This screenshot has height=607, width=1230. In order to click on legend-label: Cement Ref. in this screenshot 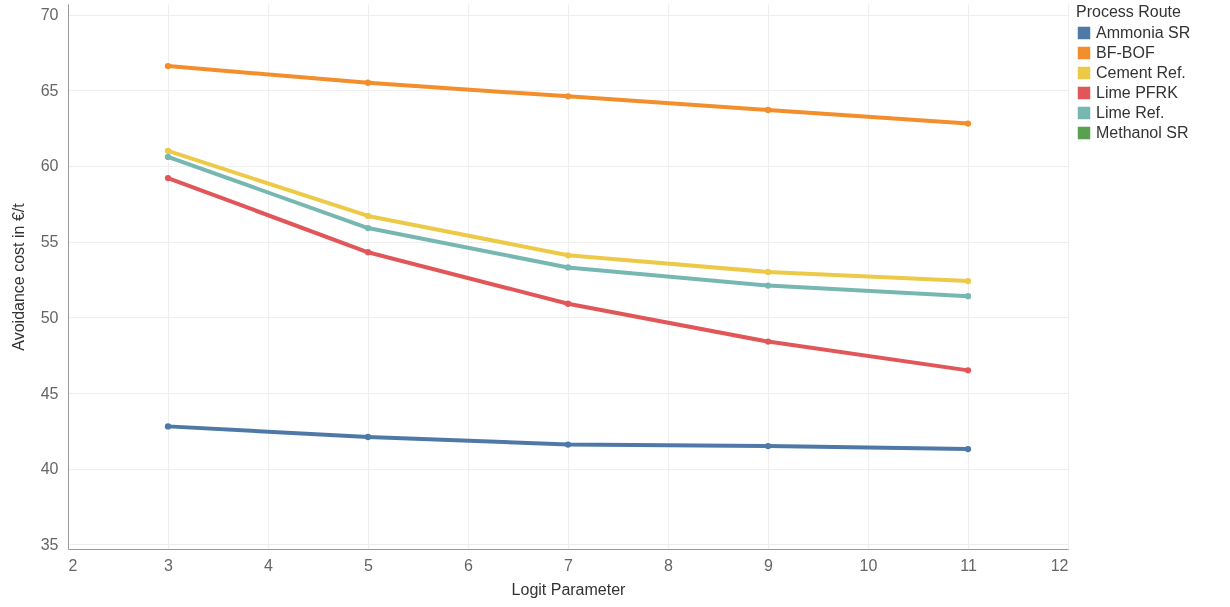, I will do `click(1141, 72)`.